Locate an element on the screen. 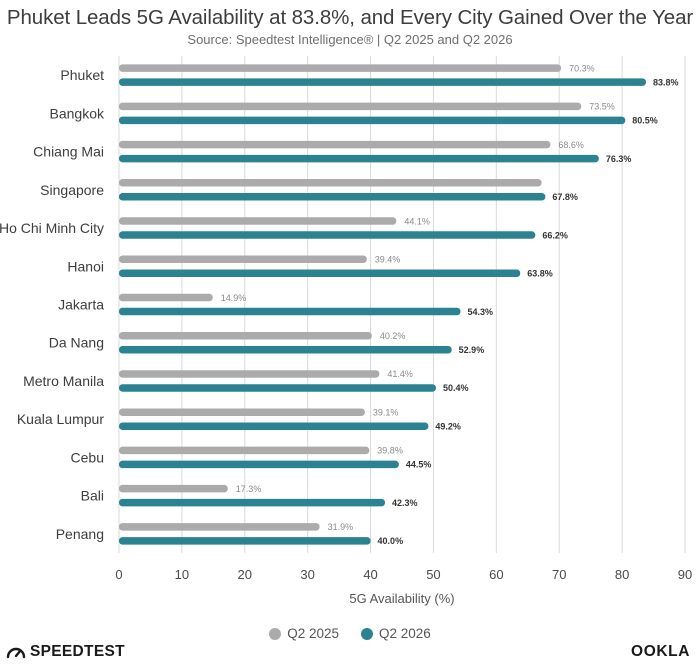 The height and width of the screenshot is (665, 700). data-label-q2-2025: 31.9% is located at coordinates (341, 527).